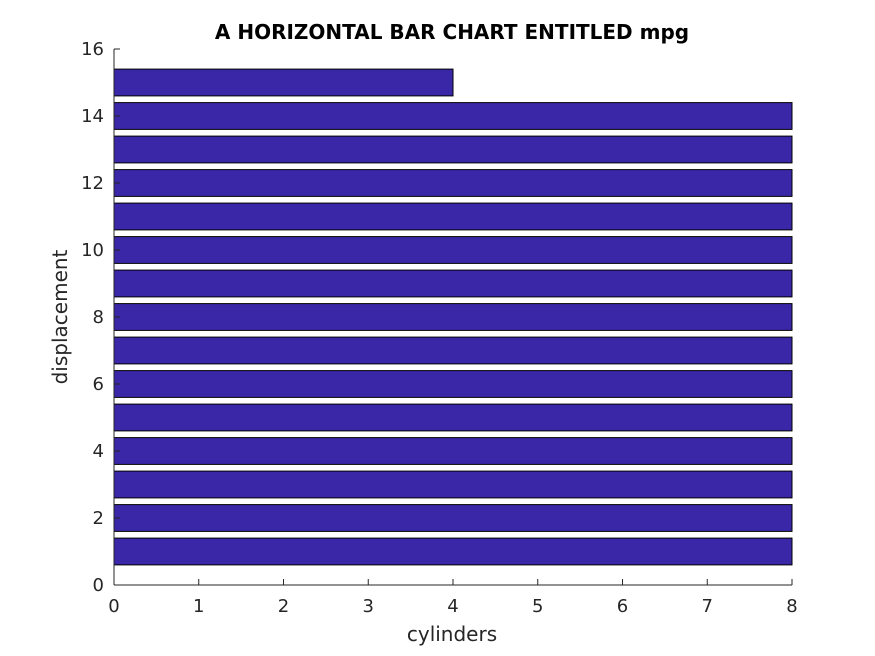 This screenshot has height=656, width=875. I want to click on y-tick-label-4: 4, so click(98, 451).